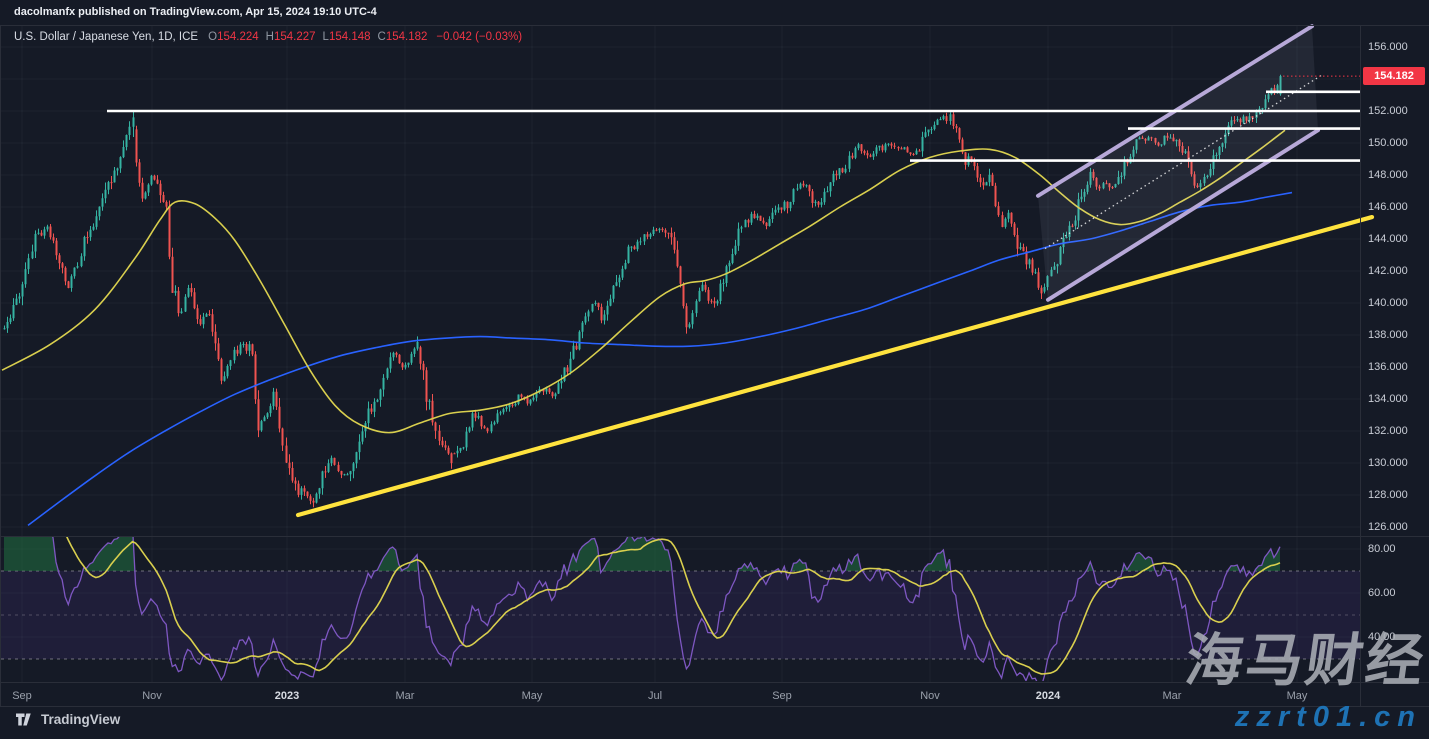  Describe the element at coordinates (1395, 353) in the screenshot. I see `price-scale-hit-area` at that location.